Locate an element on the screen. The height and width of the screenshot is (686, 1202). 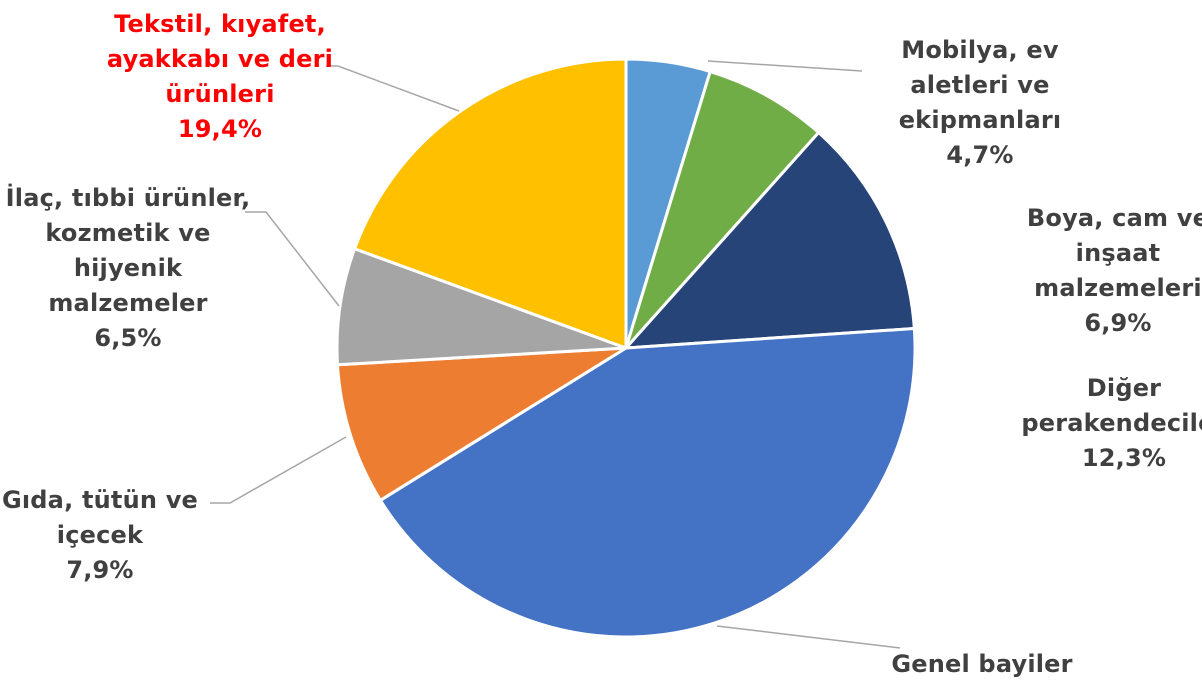
slice-name-line: perakendeciler is located at coordinates (1111, 423).